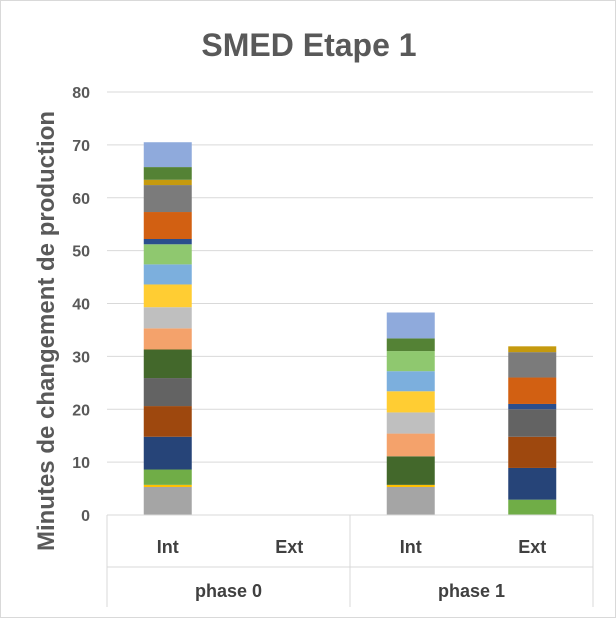  Describe the element at coordinates (81, 463) in the screenshot. I see `y-tick-label: 10` at that location.